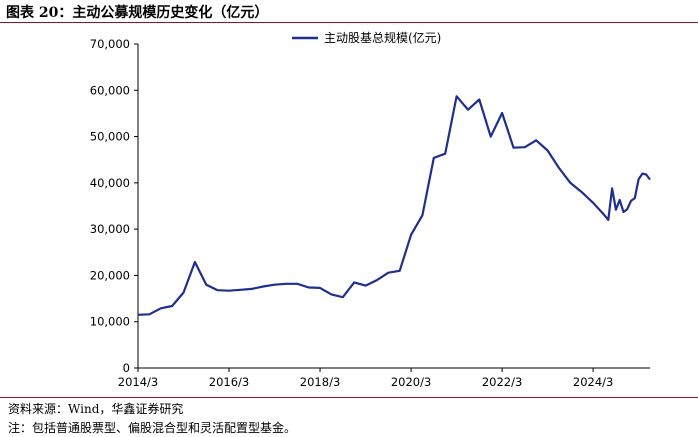 The height and width of the screenshot is (437, 698). I want to click on y-tick-label: 10,000, so click(110, 322).